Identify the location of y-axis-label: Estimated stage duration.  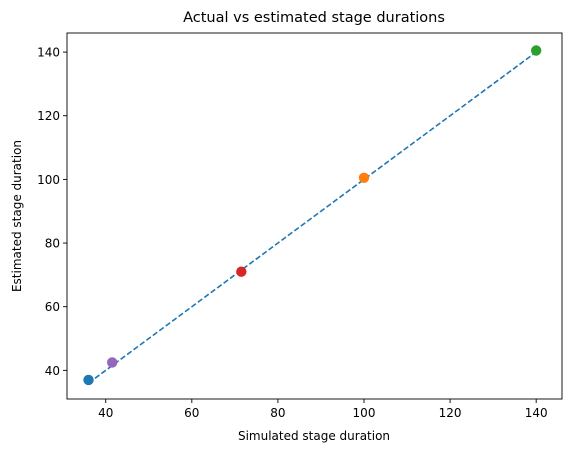
(17, 216).